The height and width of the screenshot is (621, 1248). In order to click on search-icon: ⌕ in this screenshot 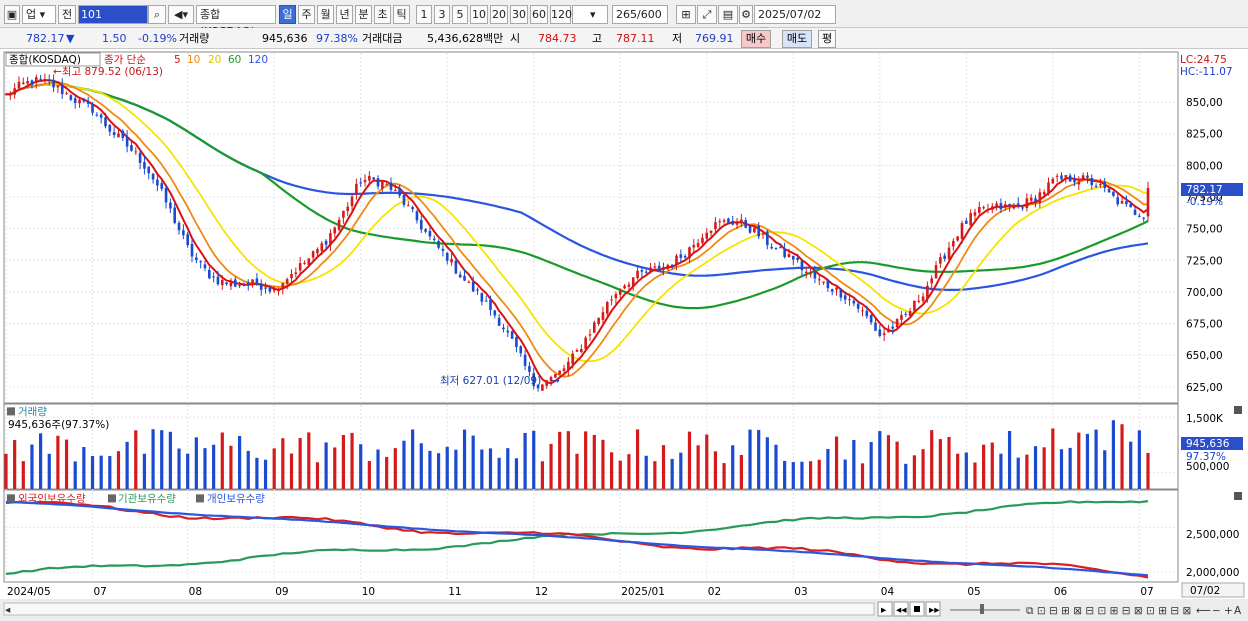, I will do `click(157, 14)`.